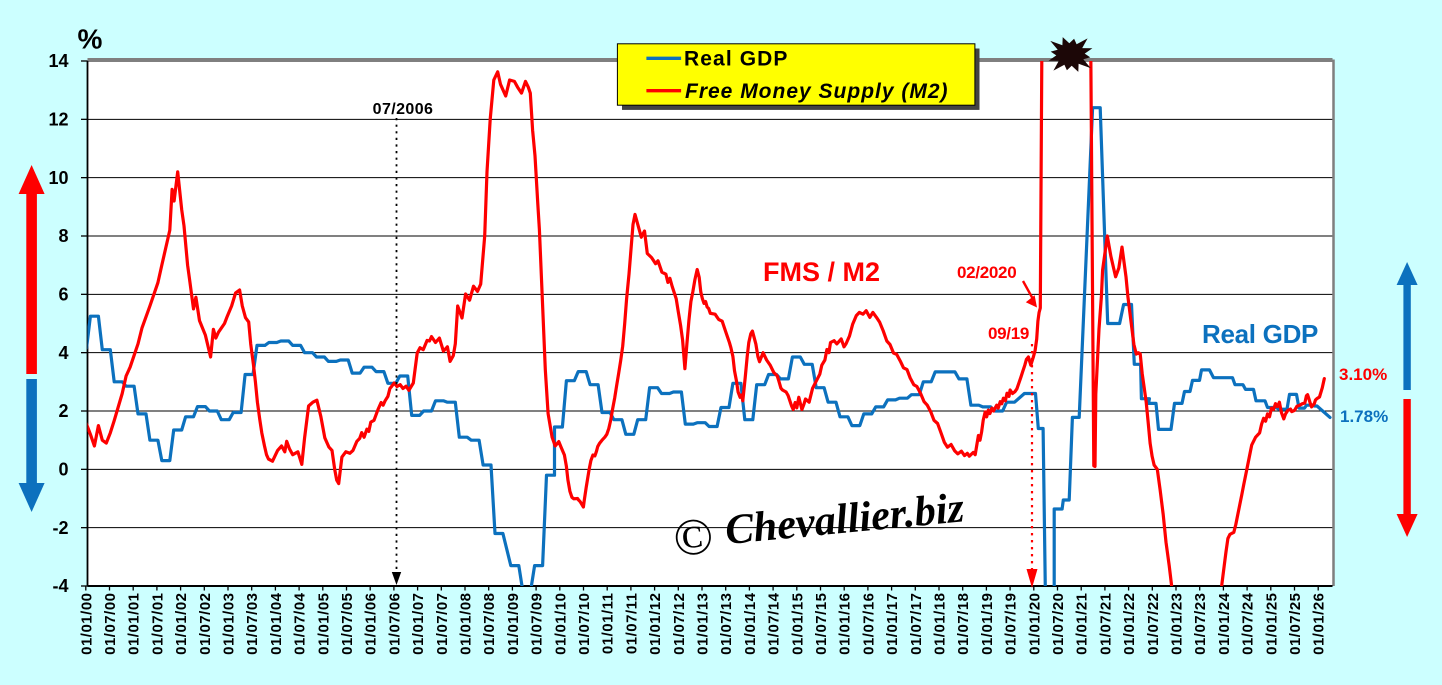 The width and height of the screenshot is (1442, 685). Describe the element at coordinates (110, 624) in the screenshot. I see `svg-text: 01/07/00` at that location.